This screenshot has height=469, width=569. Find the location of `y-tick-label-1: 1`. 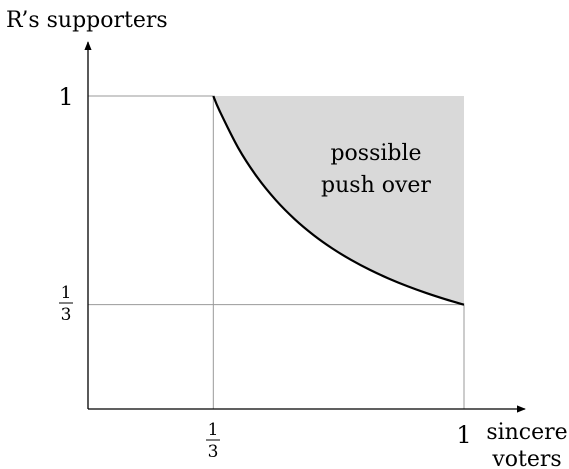

y-tick-label-1: 1 is located at coordinates (65, 97).